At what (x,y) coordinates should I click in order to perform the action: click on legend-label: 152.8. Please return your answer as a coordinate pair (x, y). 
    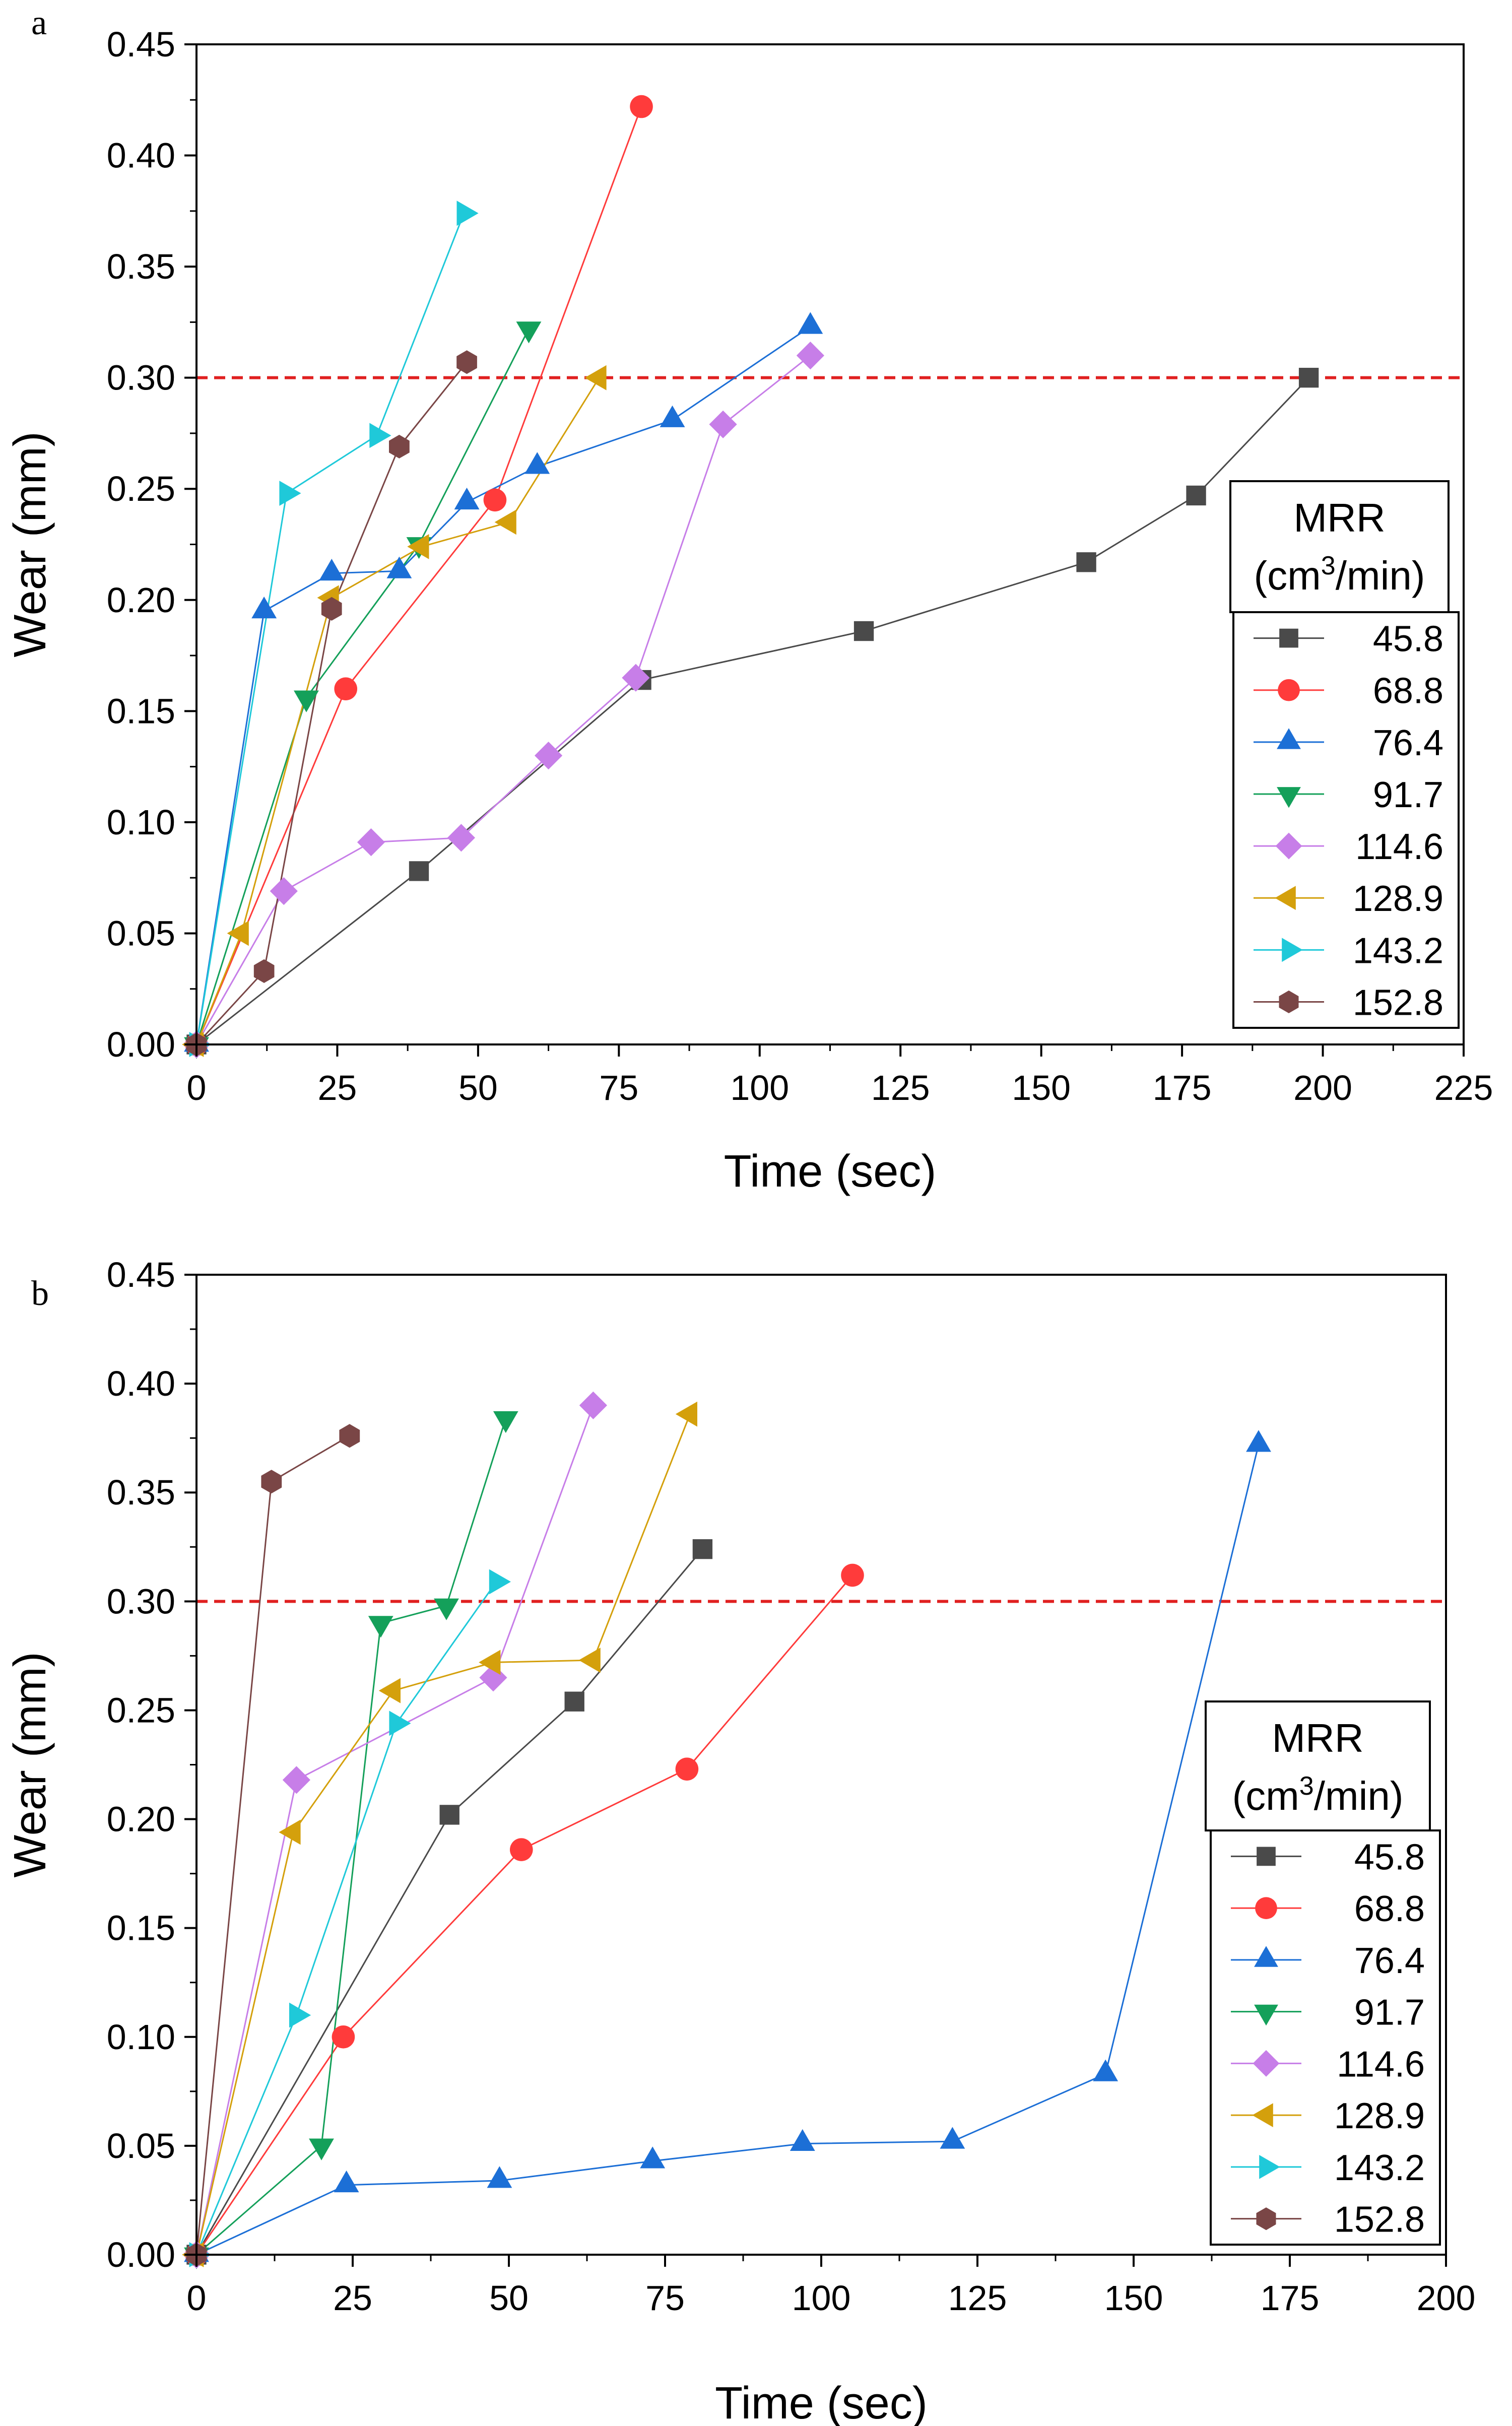
    Looking at the image, I should click on (1379, 2220).